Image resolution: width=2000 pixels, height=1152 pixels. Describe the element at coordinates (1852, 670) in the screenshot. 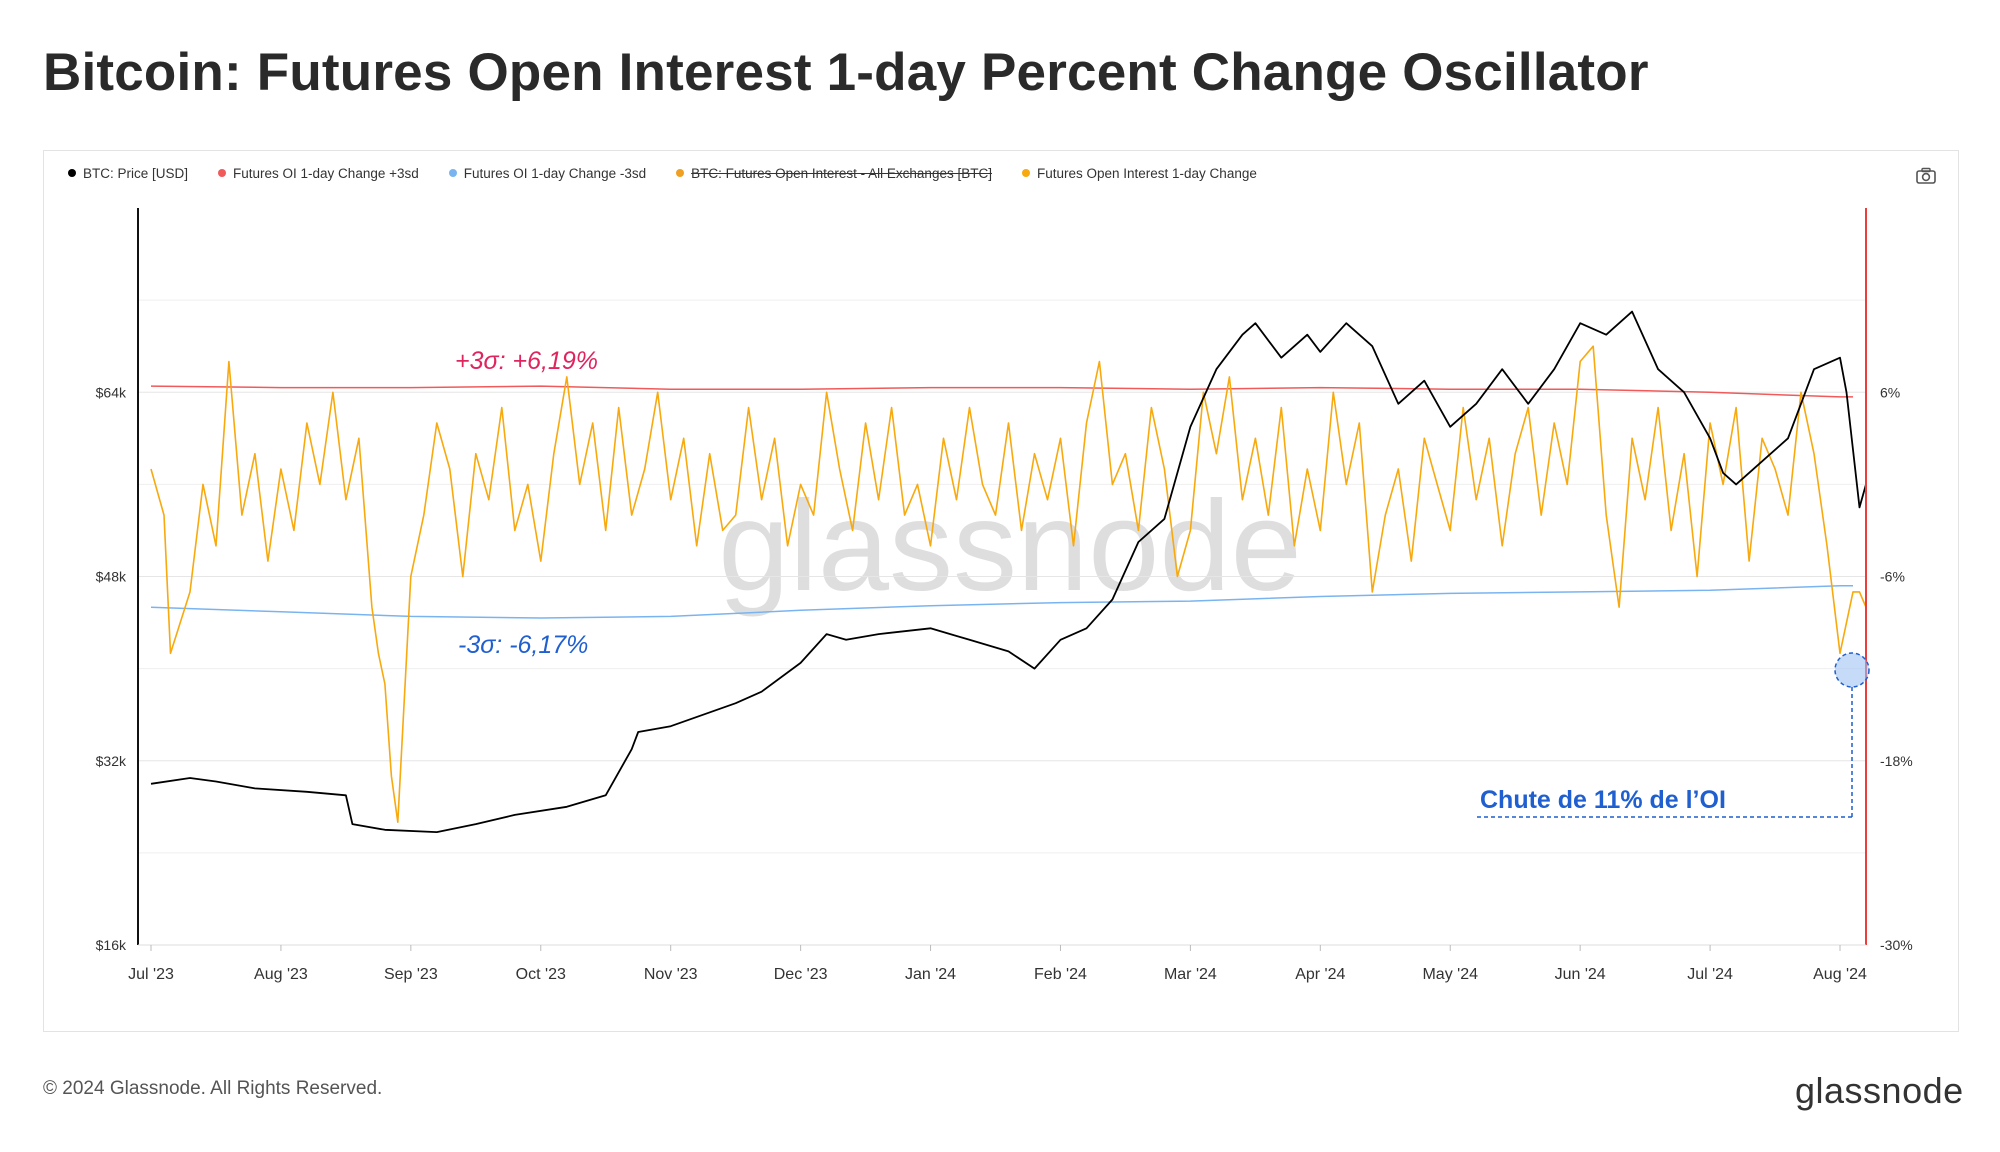

I see `annotation-highlight-circle` at that location.